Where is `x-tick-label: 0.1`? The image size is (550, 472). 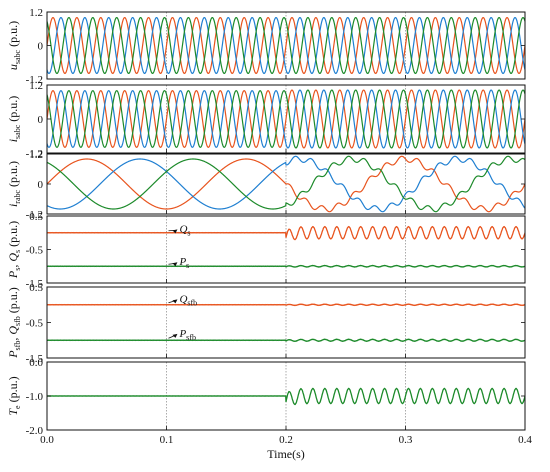 x-tick-label: 0.1 is located at coordinates (167, 440).